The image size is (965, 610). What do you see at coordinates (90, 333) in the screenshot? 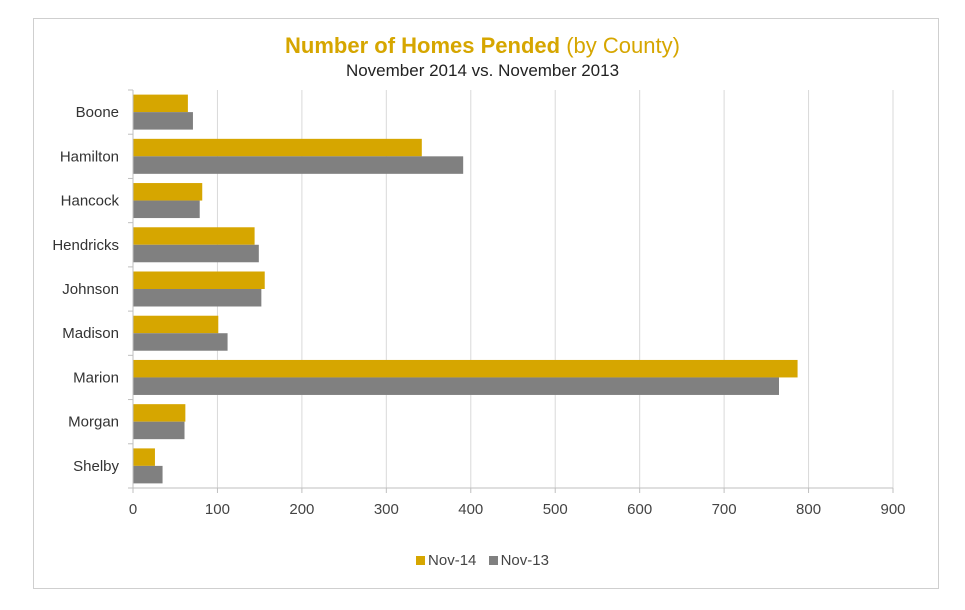
I see `y-tick-label-madison: Madison` at bounding box center [90, 333].